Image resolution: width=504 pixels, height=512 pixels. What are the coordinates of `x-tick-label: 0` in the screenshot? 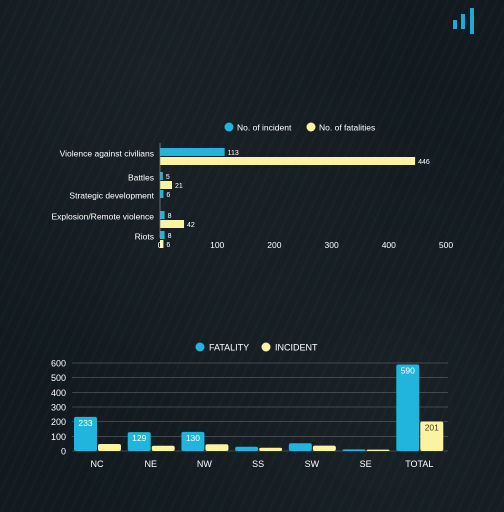 It's located at (160, 245).